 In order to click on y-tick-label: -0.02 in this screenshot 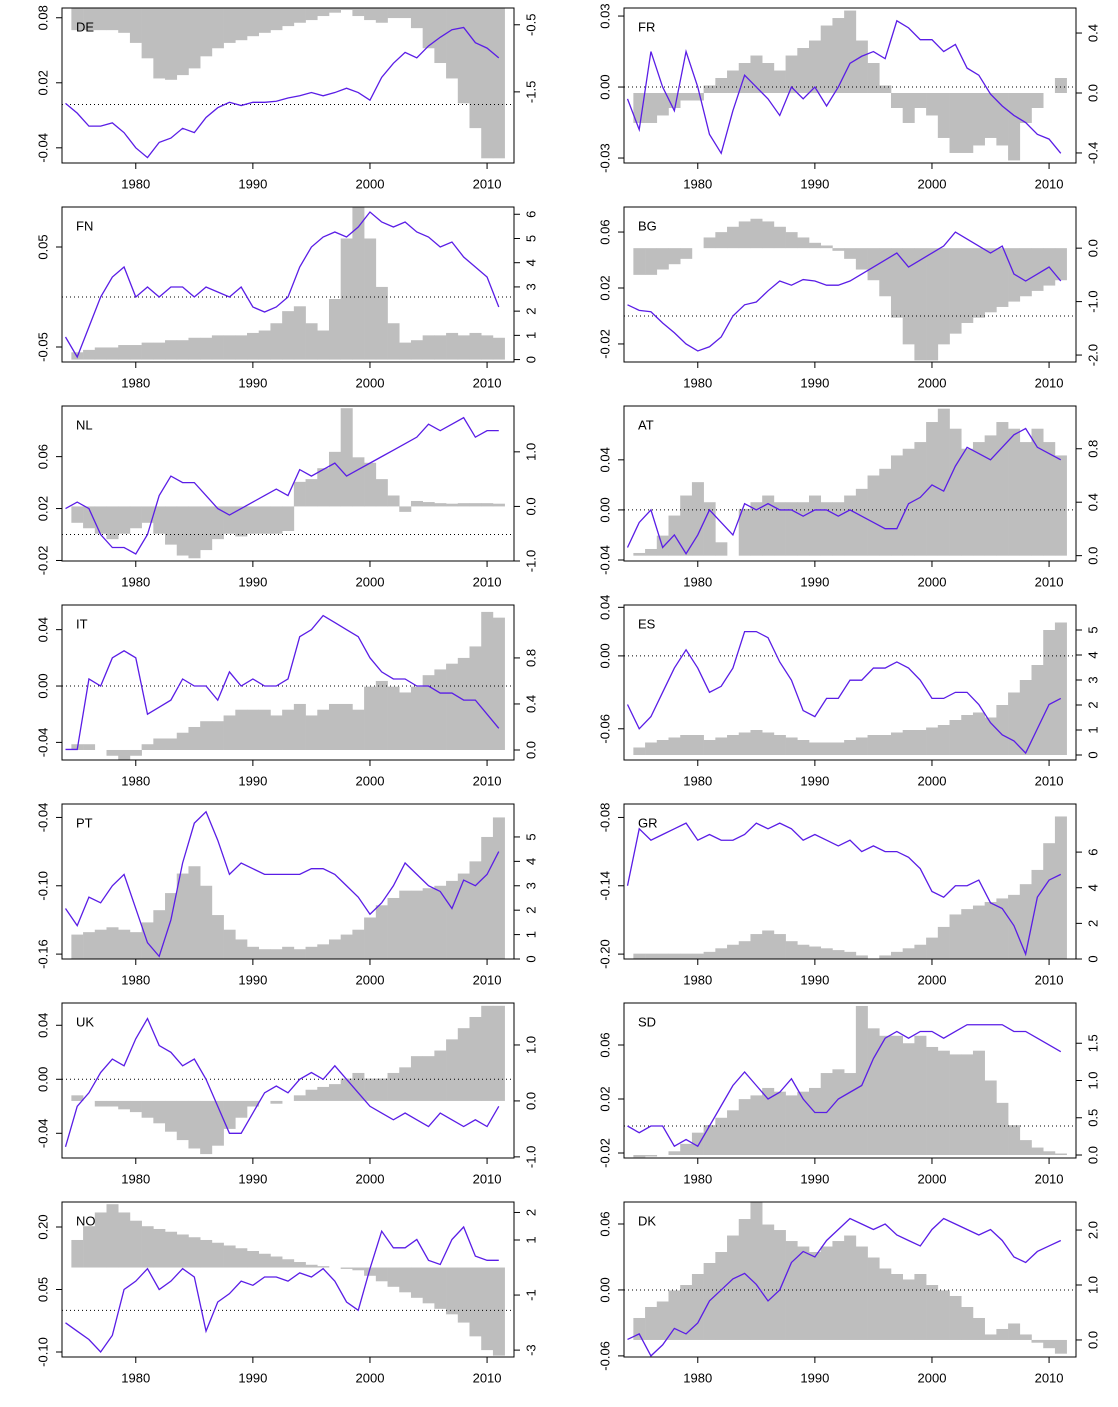, I will do `click(604, 344)`.